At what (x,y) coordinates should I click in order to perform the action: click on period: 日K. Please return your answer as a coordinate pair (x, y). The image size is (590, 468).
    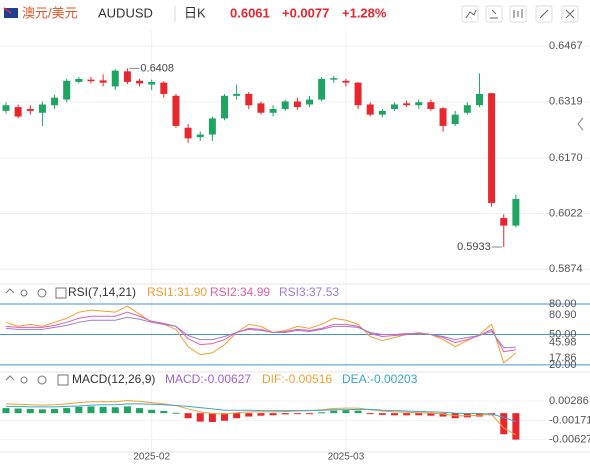
    Looking at the image, I should click on (195, 12).